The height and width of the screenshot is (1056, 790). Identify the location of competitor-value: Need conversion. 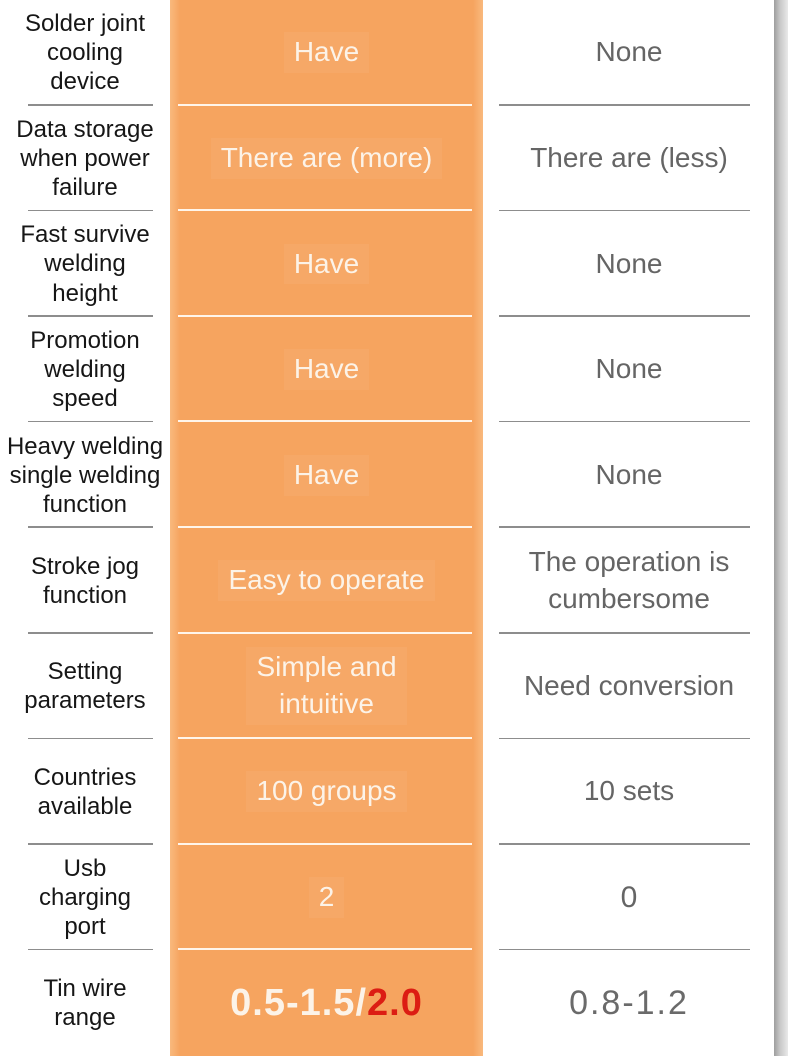
(629, 687).